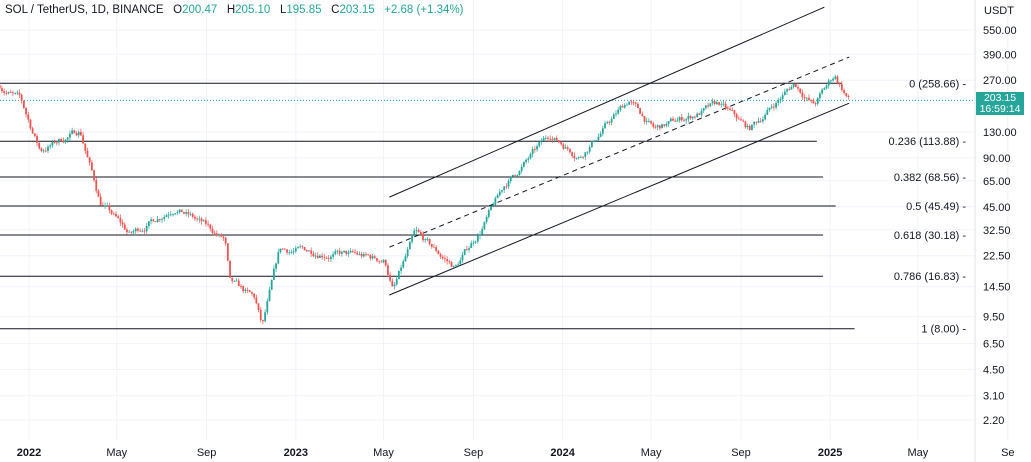 The width and height of the screenshot is (1031, 462). Describe the element at coordinates (999, 11) in the screenshot. I see `currency-label: USDT` at that location.